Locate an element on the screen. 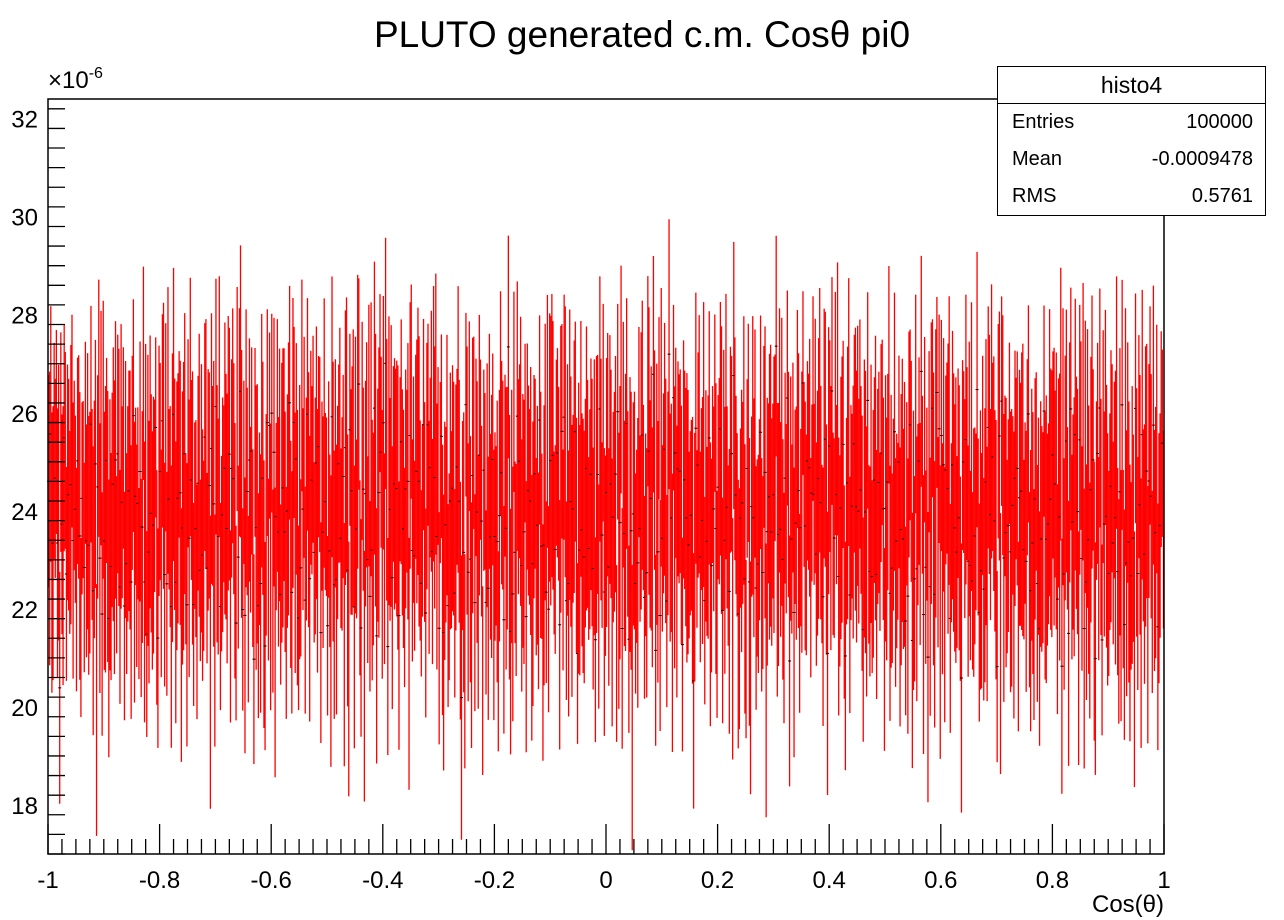 Image resolution: width=1284 pixels, height=920 pixels. y-tick-label: 32 is located at coordinates (24, 120).